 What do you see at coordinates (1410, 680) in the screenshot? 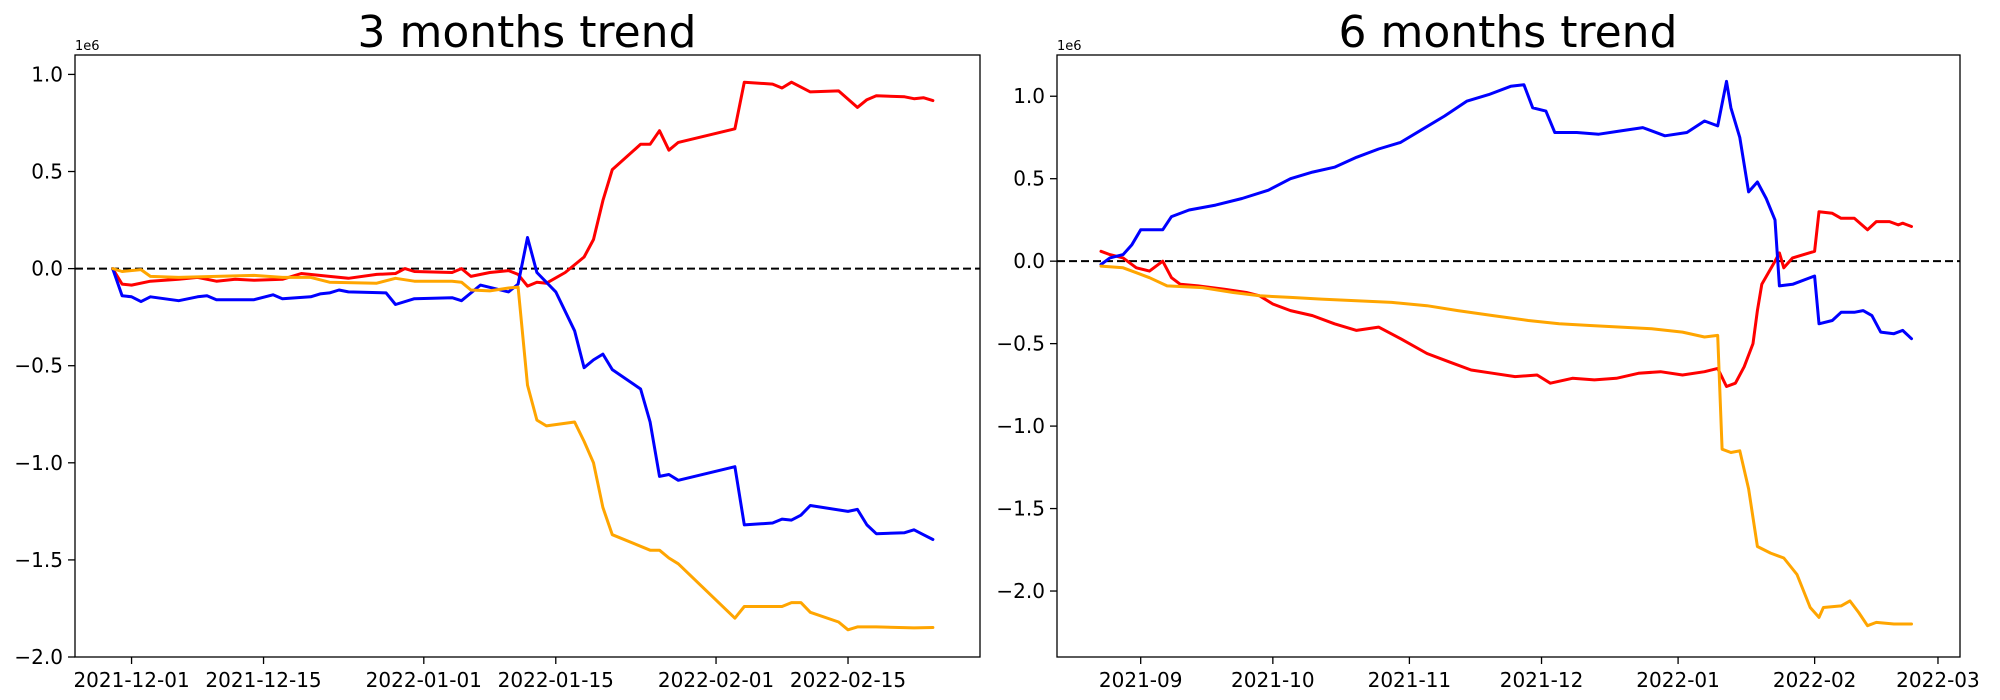
I see `x-tick-label: 2021-11` at bounding box center [1410, 680].